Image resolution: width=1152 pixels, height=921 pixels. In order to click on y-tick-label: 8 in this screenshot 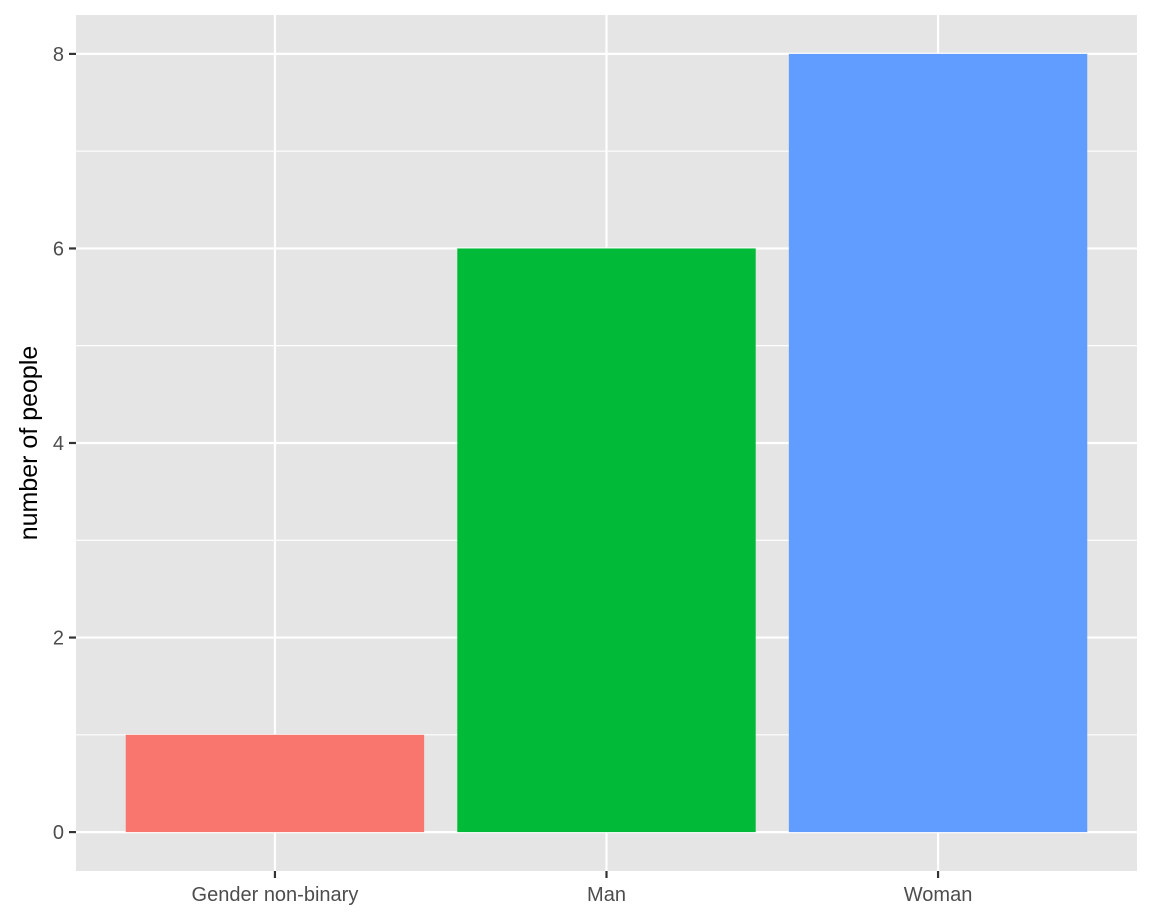, I will do `click(58, 55)`.